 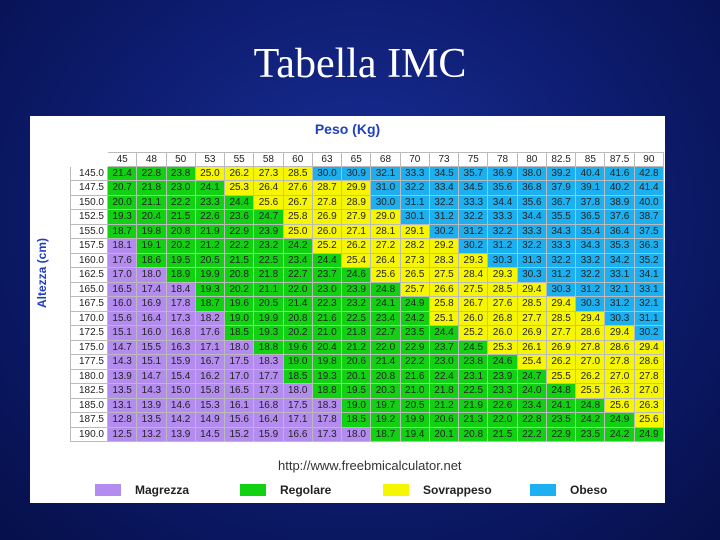 I want to click on row-header: 185.0, so click(x=89, y=405).